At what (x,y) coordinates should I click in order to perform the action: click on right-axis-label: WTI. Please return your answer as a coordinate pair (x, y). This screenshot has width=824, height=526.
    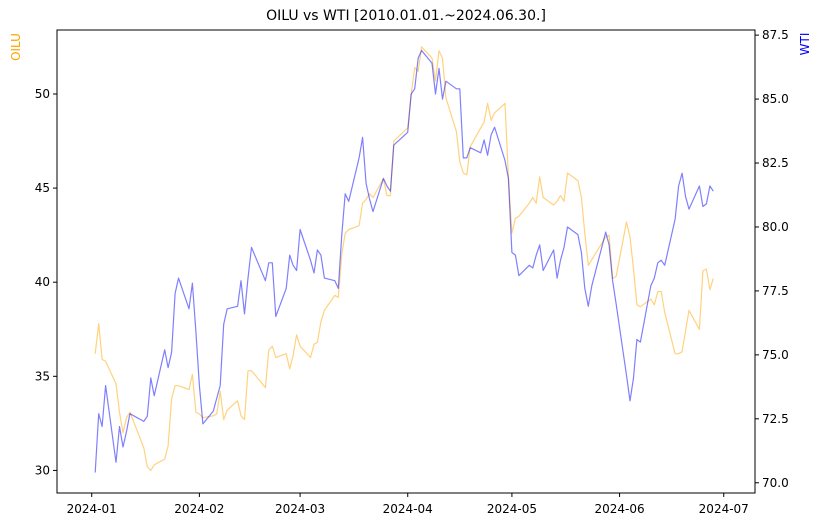
    Looking at the image, I should click on (805, 44).